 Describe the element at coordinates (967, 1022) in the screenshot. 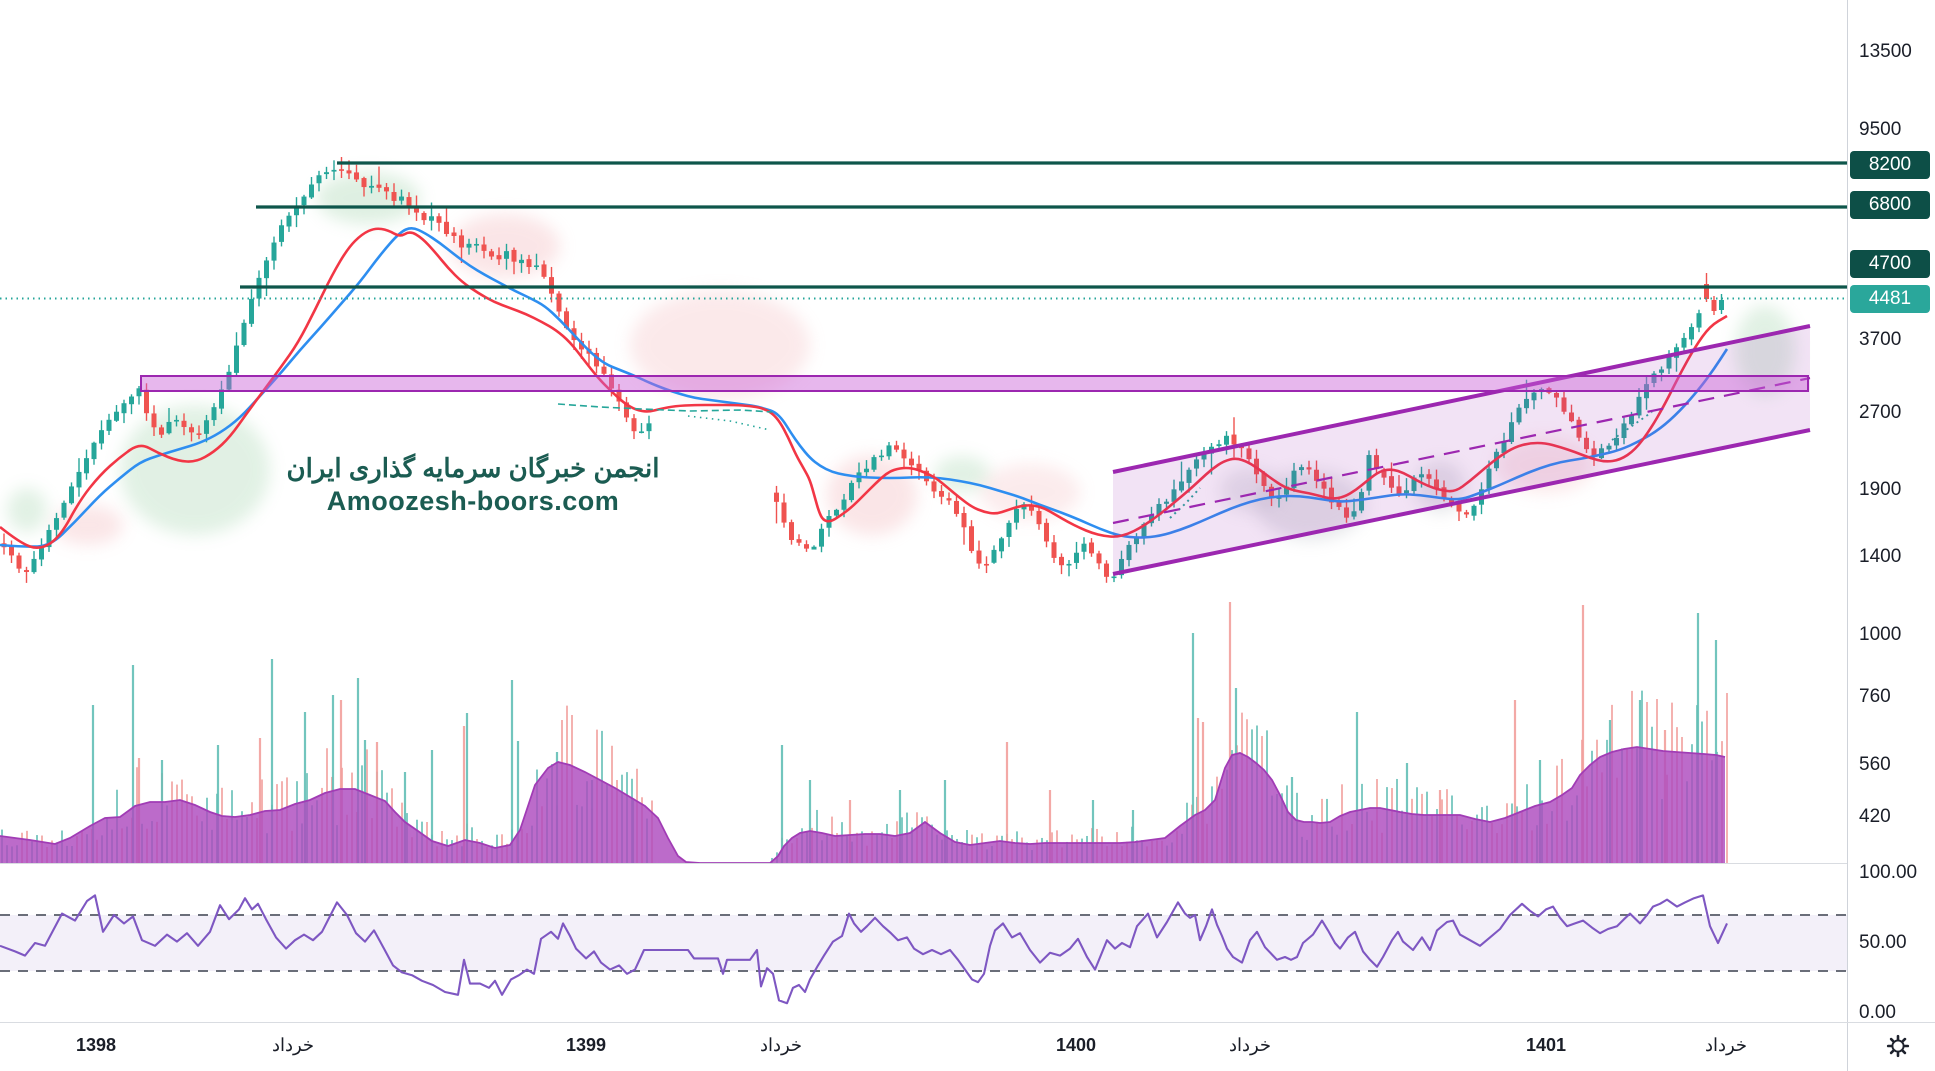

I see `time-axis-separator` at that location.